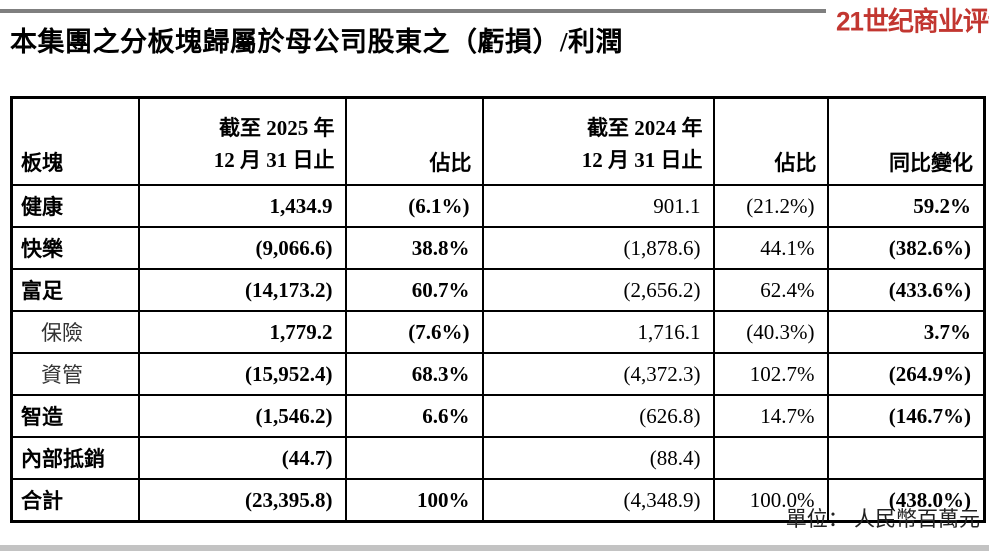 The height and width of the screenshot is (551, 989). Describe the element at coordinates (75, 248) in the screenshot. I see `segment-name: 快樂` at that location.